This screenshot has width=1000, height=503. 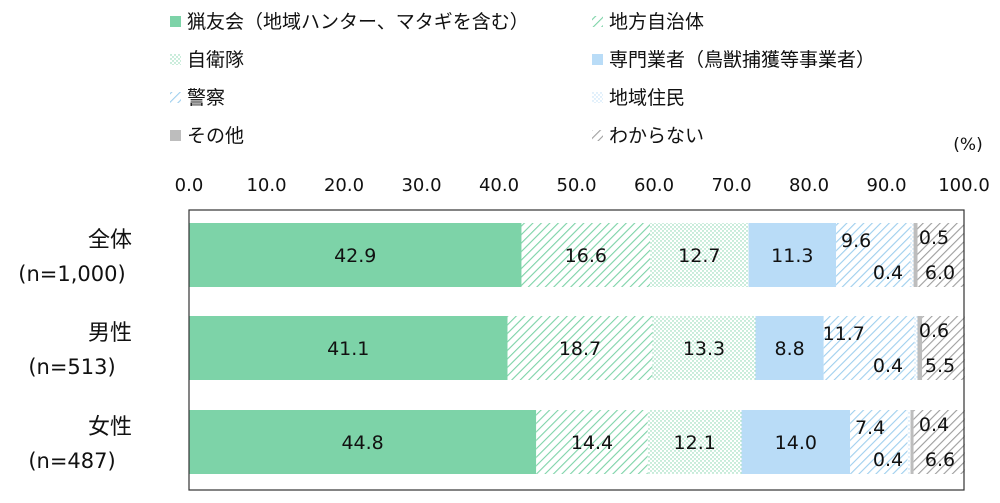 I want to click on legend-label: 地方自治体, so click(x=656, y=22).